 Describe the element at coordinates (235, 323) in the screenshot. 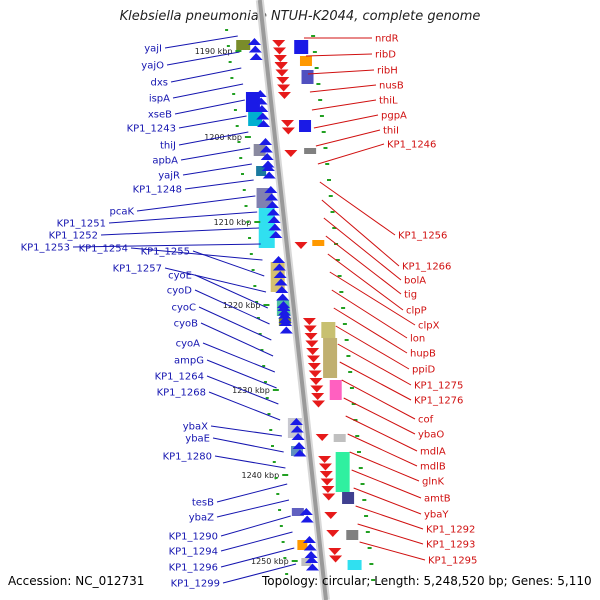

I see `leader-cyoC` at that location.